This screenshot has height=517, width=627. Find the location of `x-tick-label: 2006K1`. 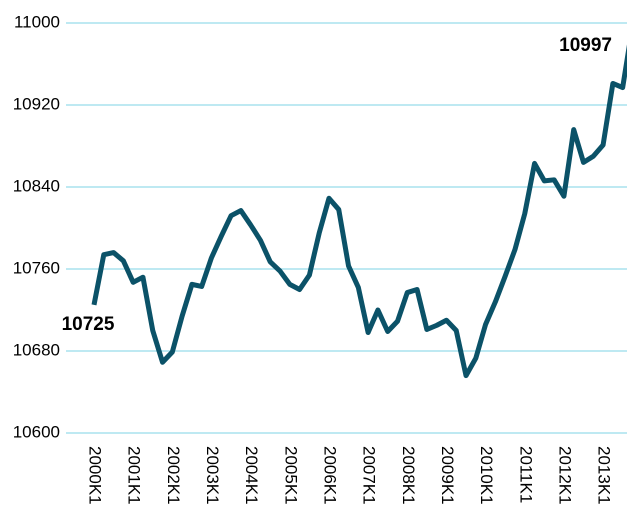

x-tick-label: 2006K1 is located at coordinates (329, 475).